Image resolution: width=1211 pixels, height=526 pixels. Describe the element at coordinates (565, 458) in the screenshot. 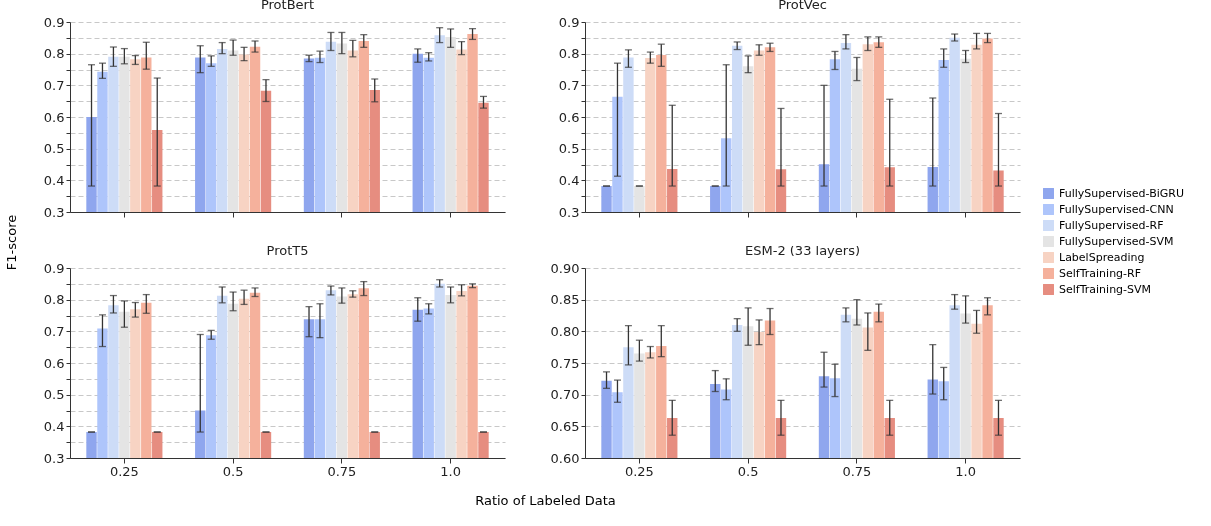

I see `y-tick-label: 0.60` at that location.